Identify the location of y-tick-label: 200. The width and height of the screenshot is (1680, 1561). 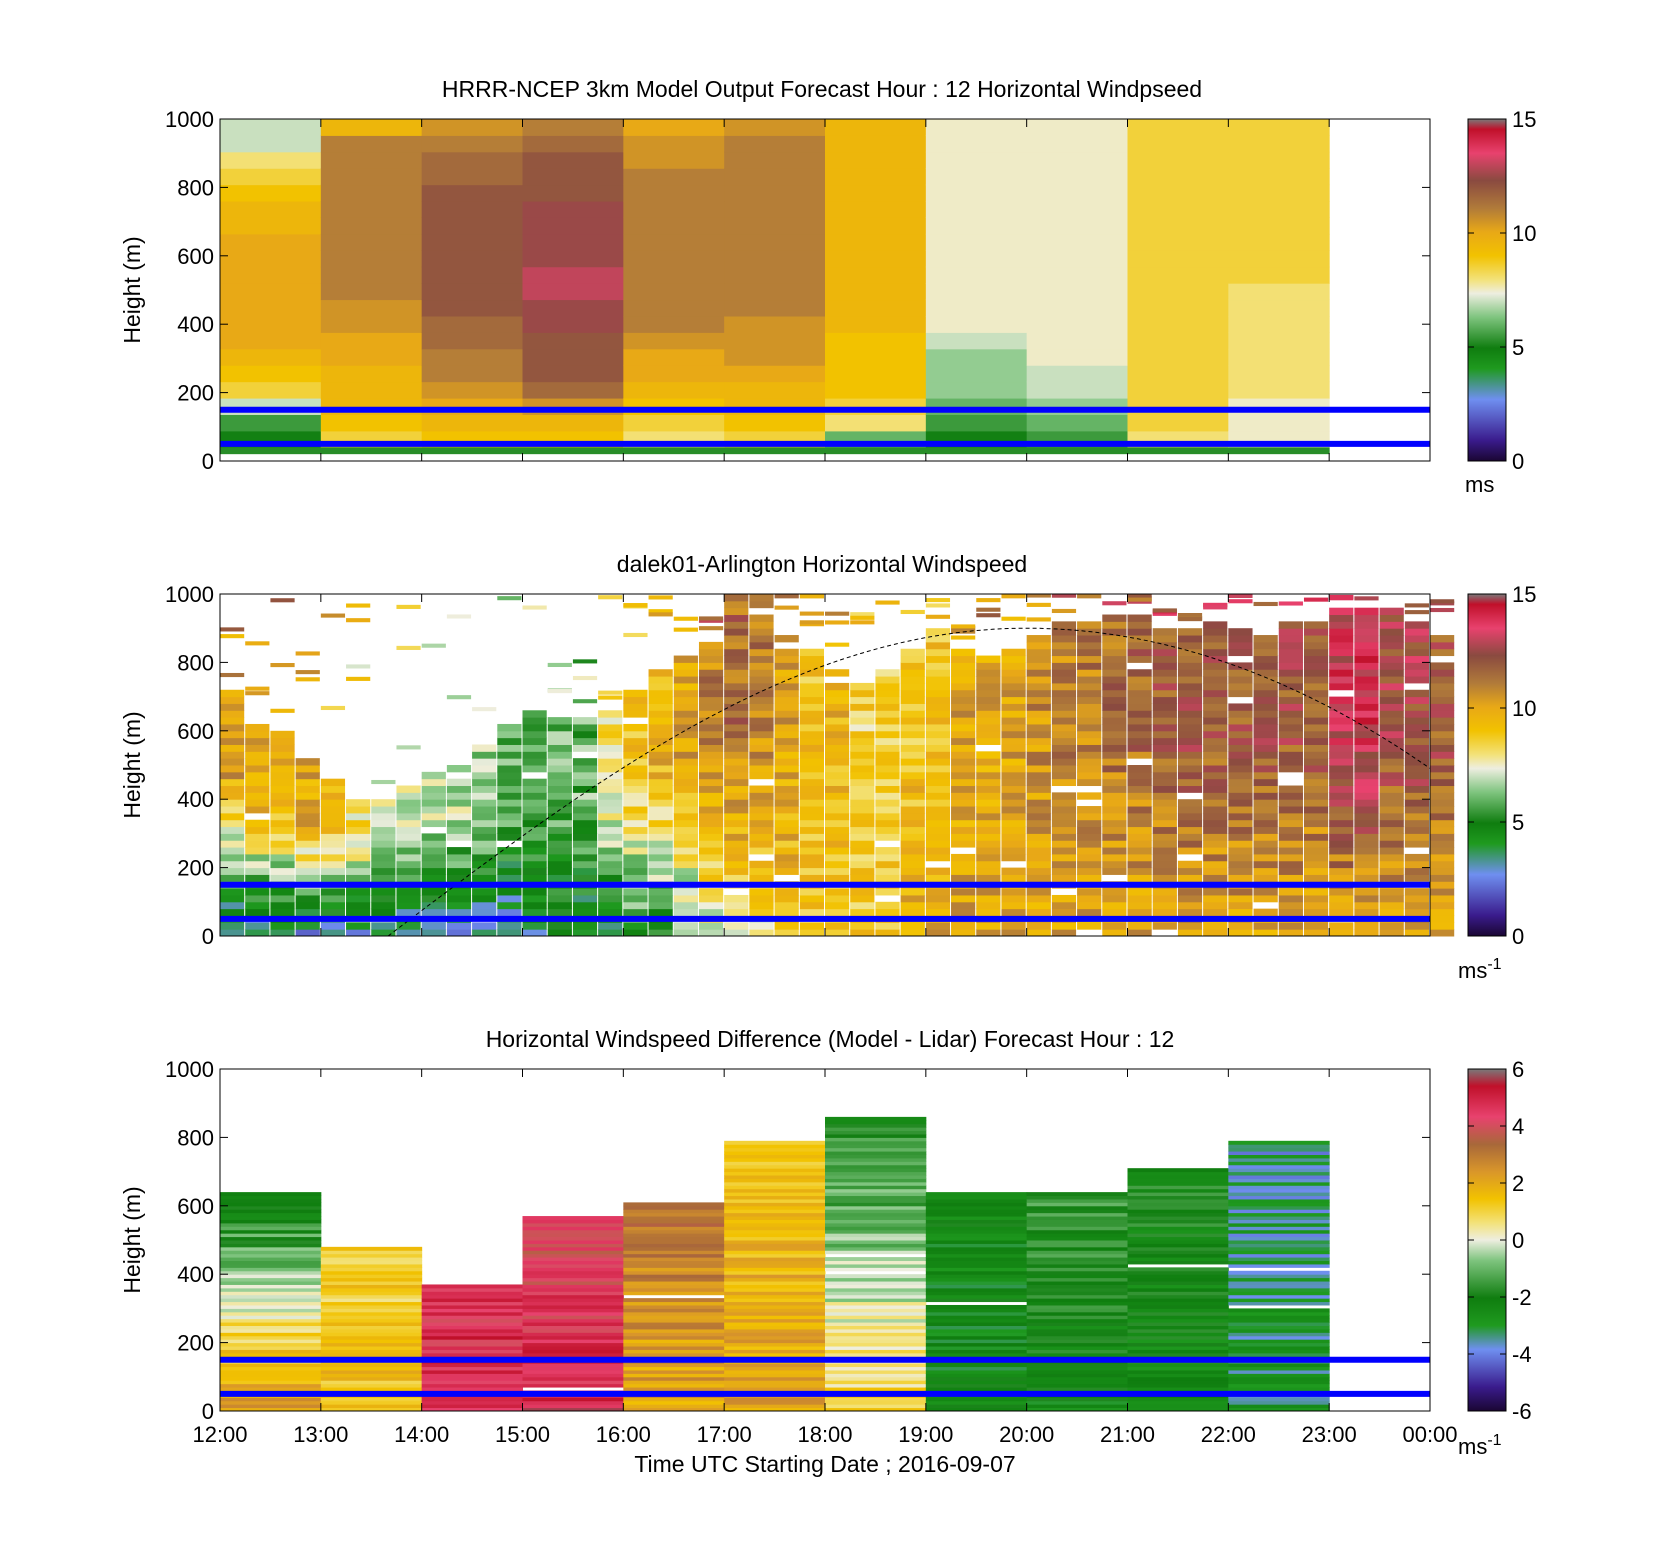
(195, 393).